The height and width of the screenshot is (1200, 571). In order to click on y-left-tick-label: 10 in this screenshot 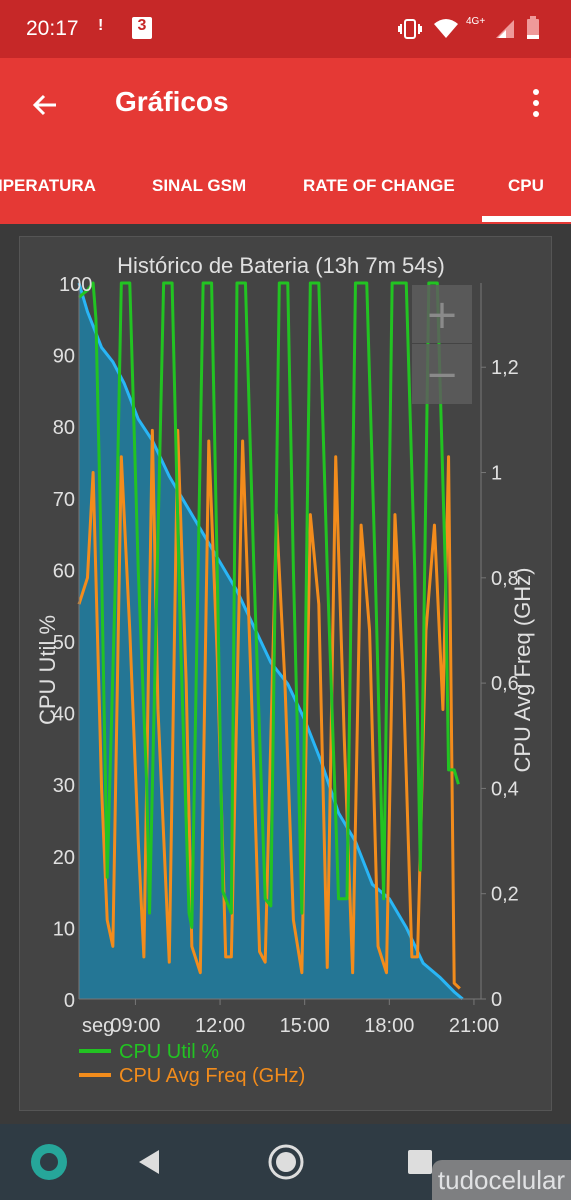, I will do `click(64, 929)`.